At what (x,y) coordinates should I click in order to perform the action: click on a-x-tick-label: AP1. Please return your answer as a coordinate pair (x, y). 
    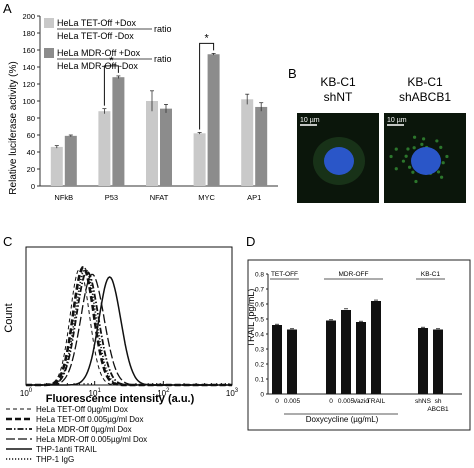
    Looking at the image, I should click on (254, 197).